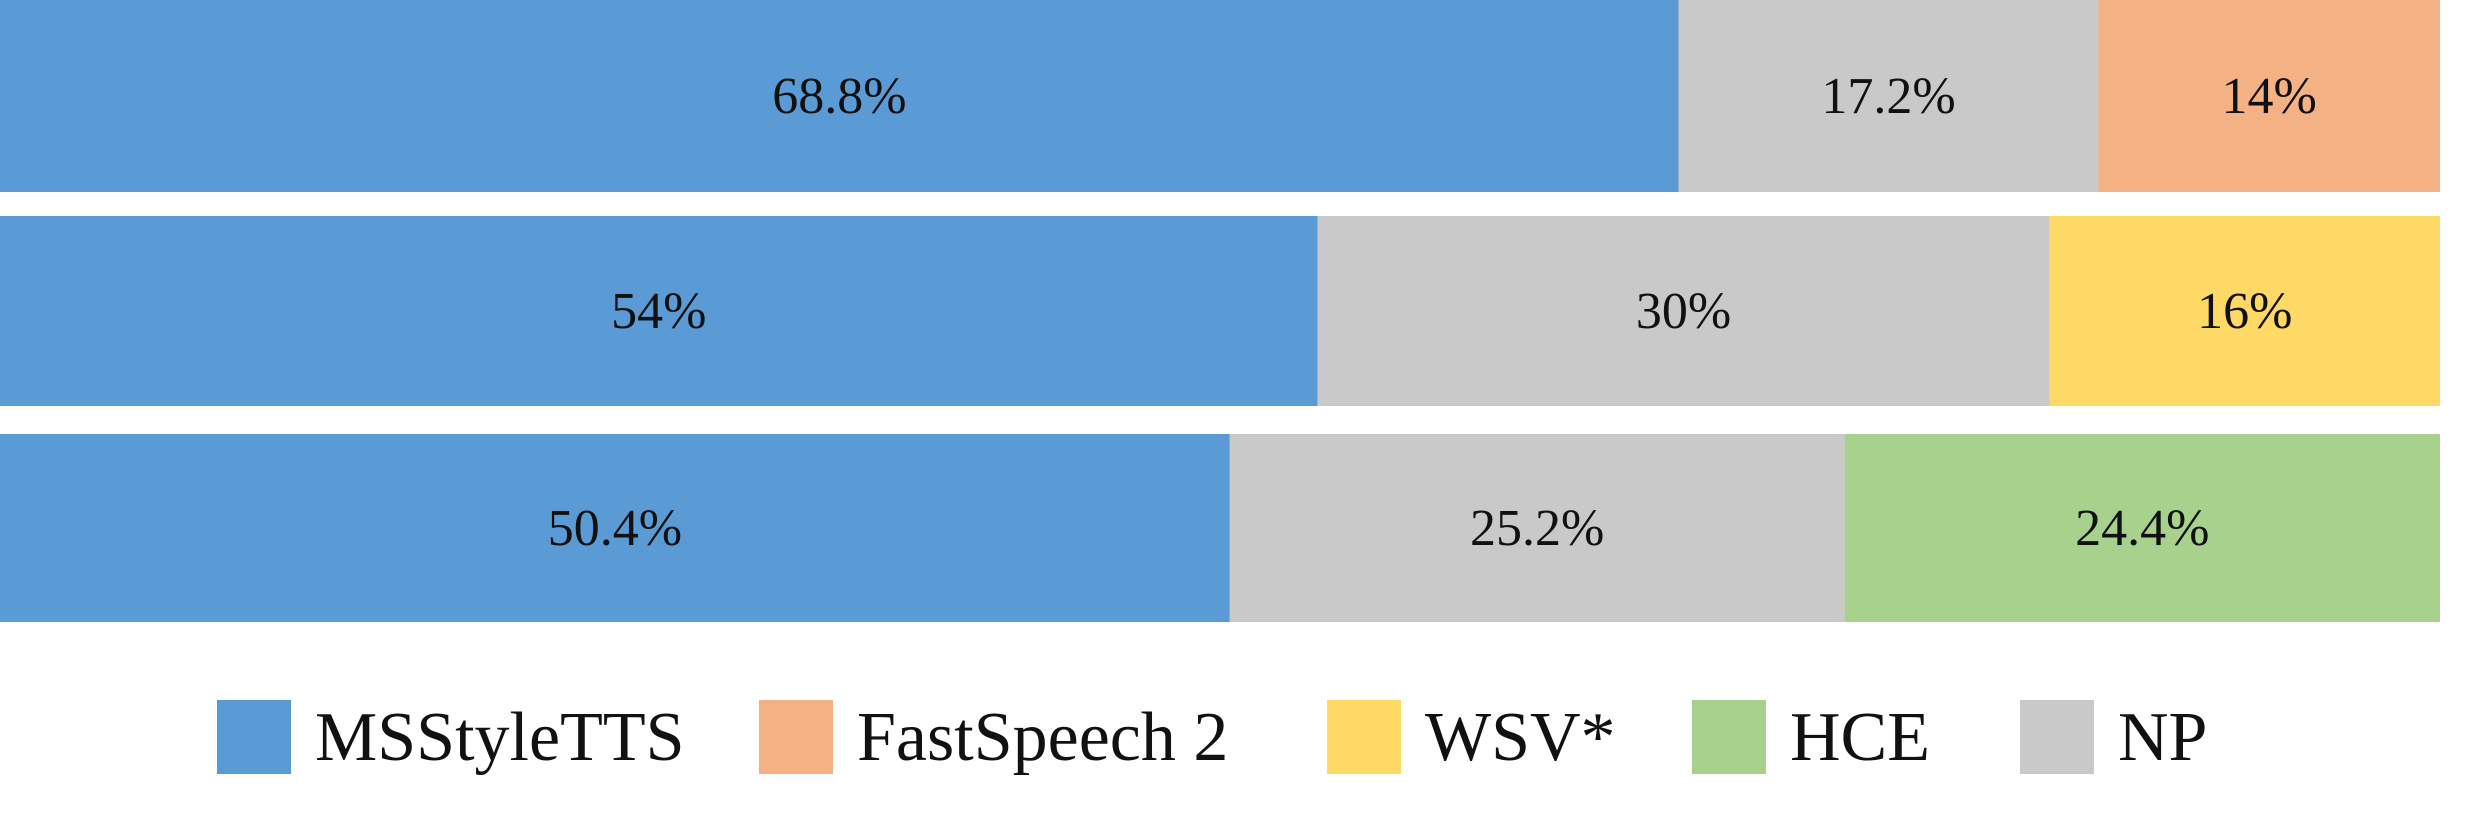 The width and height of the screenshot is (2467, 830). I want to click on data-label: 54%, so click(658, 311).